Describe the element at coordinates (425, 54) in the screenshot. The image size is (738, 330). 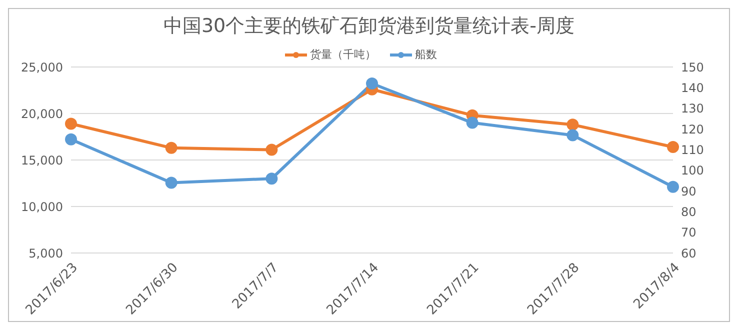
I see `legend-label: 船数` at that location.